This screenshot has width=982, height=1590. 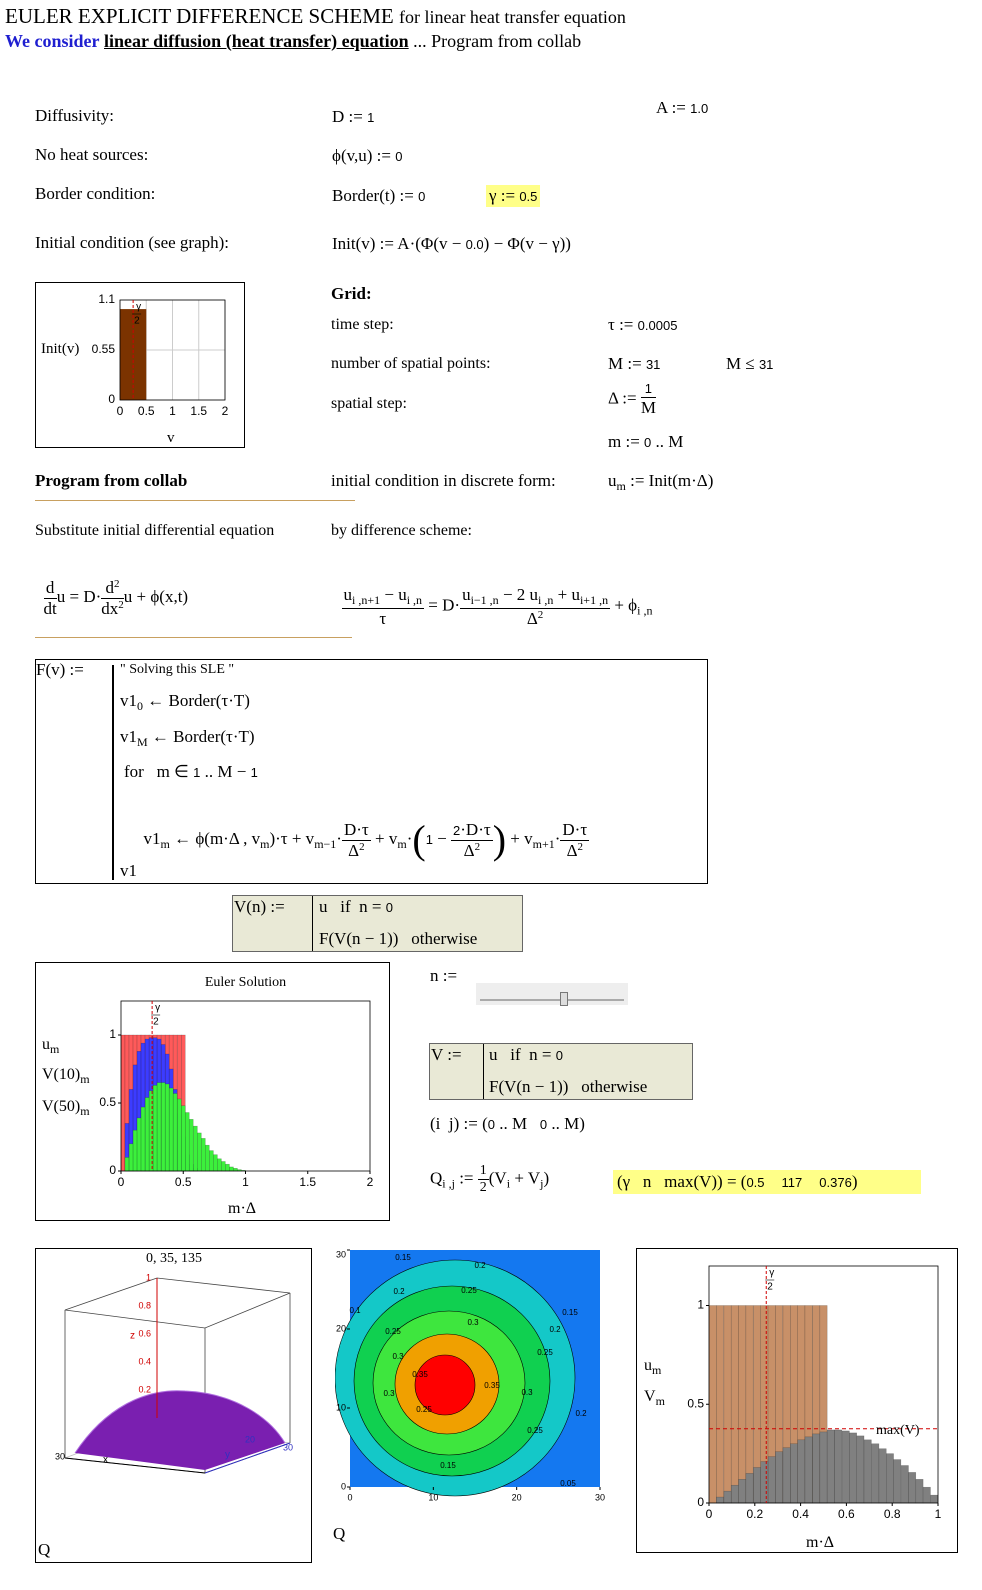 I want to click on text: .. M −, so click(x=225, y=771).